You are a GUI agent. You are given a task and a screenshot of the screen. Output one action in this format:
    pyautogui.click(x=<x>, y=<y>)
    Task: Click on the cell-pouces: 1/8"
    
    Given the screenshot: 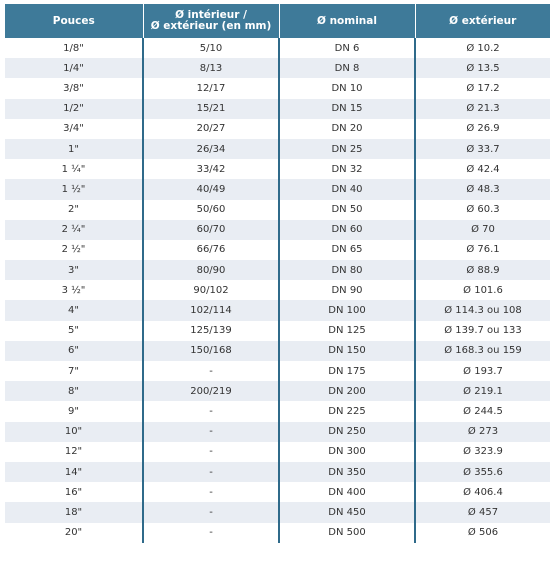 What is the action you would take?
    pyautogui.click(x=74, y=48)
    